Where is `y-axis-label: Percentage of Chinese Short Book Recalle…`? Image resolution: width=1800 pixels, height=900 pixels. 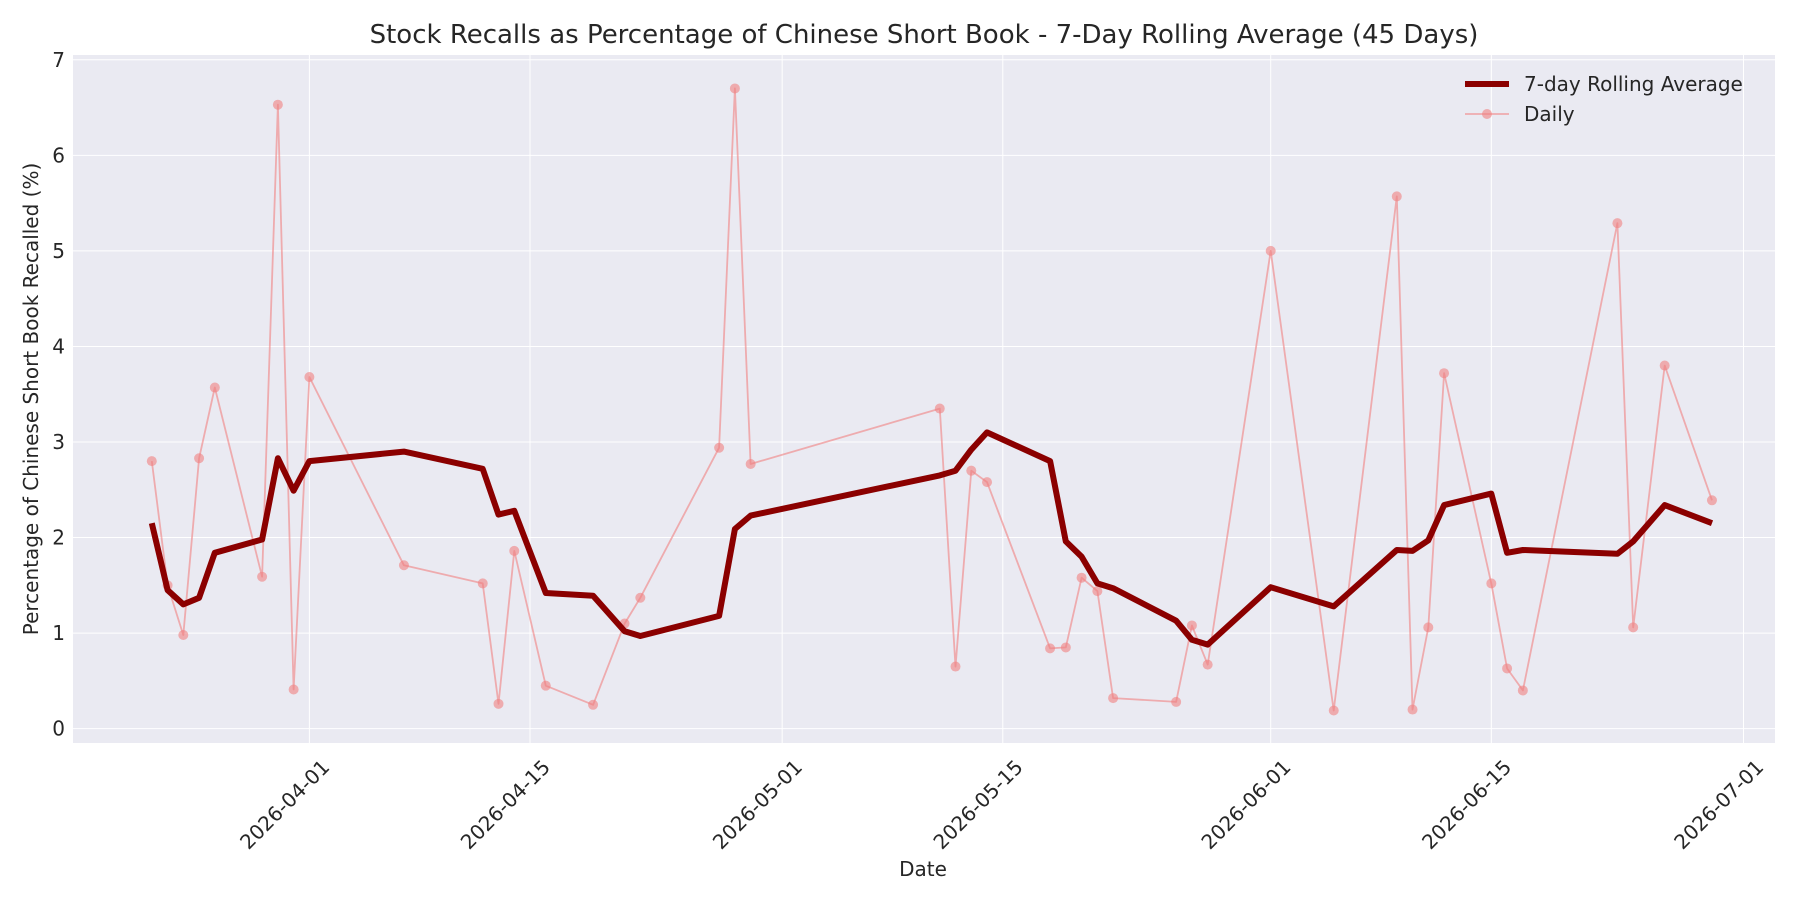
y-axis-label: Percentage of Chinese Short Book Recalle… is located at coordinates (31, 399).